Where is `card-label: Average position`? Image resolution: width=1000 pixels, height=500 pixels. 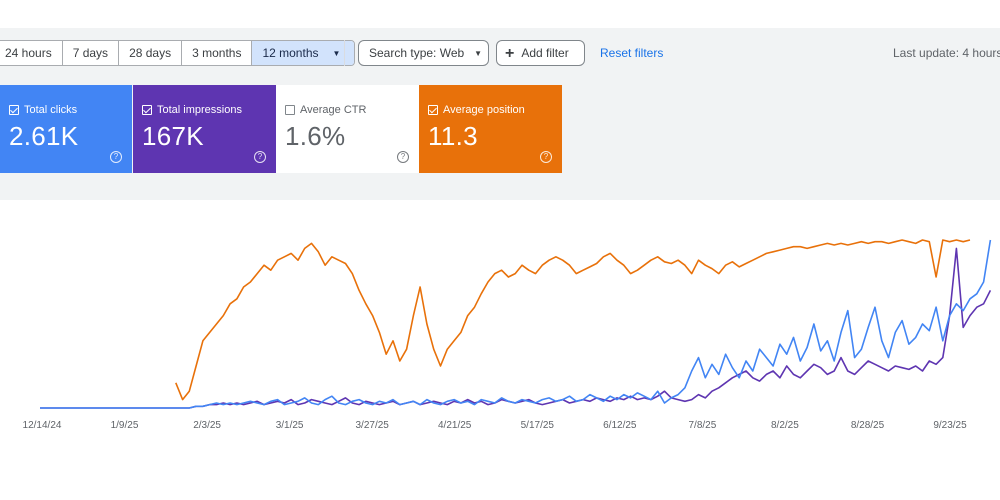 card-label: Average position is located at coordinates (484, 110).